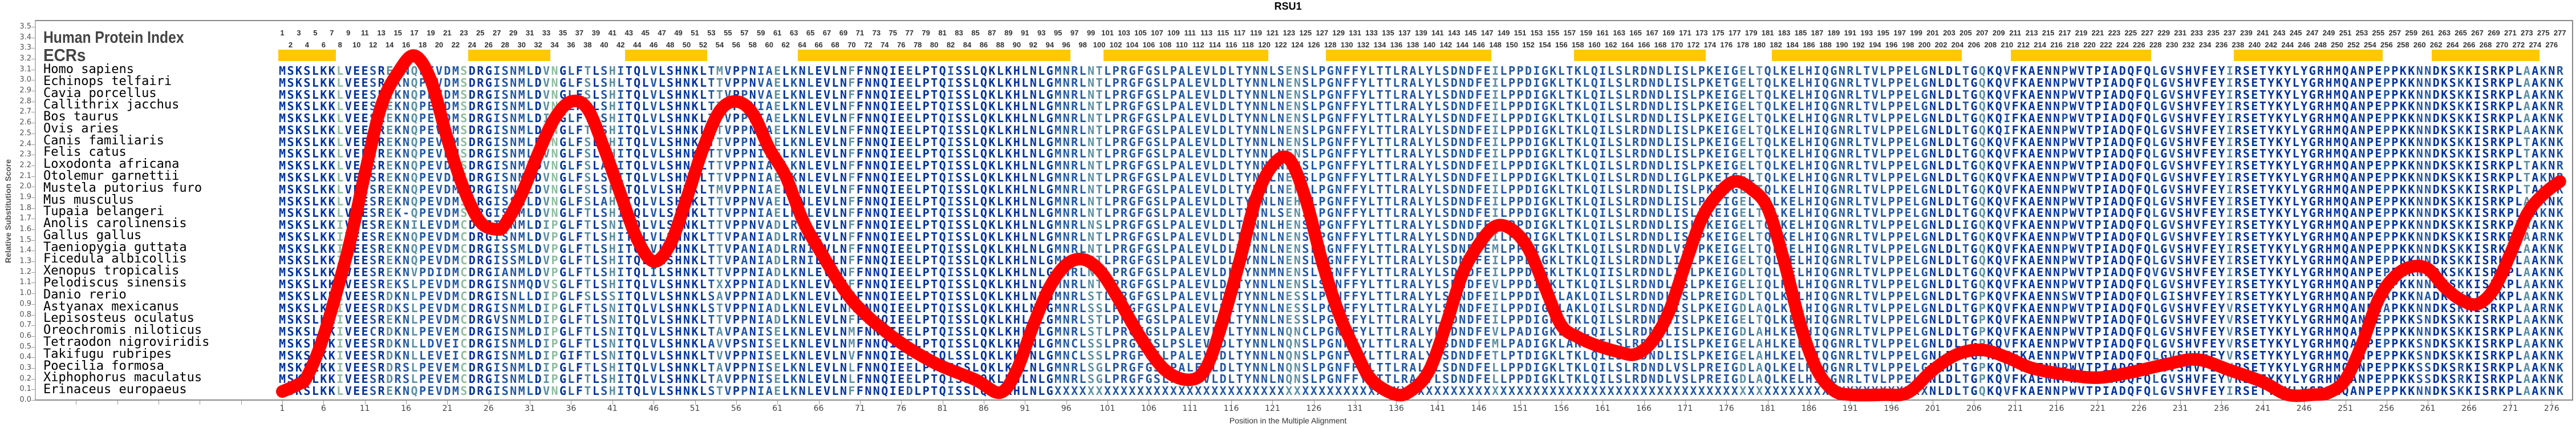  What do you see at coordinates (24, 357) in the screenshot?
I see `y-tick-label: 0.4` at bounding box center [24, 357].